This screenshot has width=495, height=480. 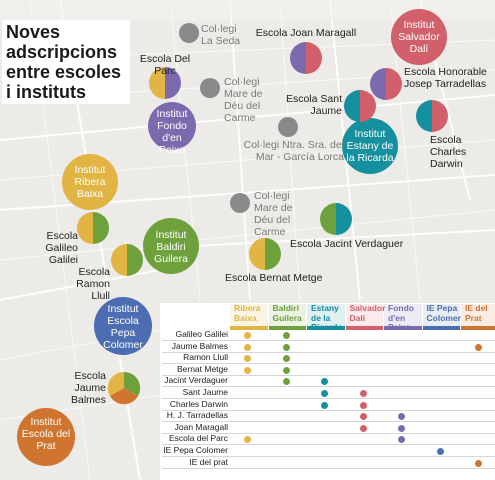 I want to click on map-dot-charles-darwin, so click(x=432, y=116).